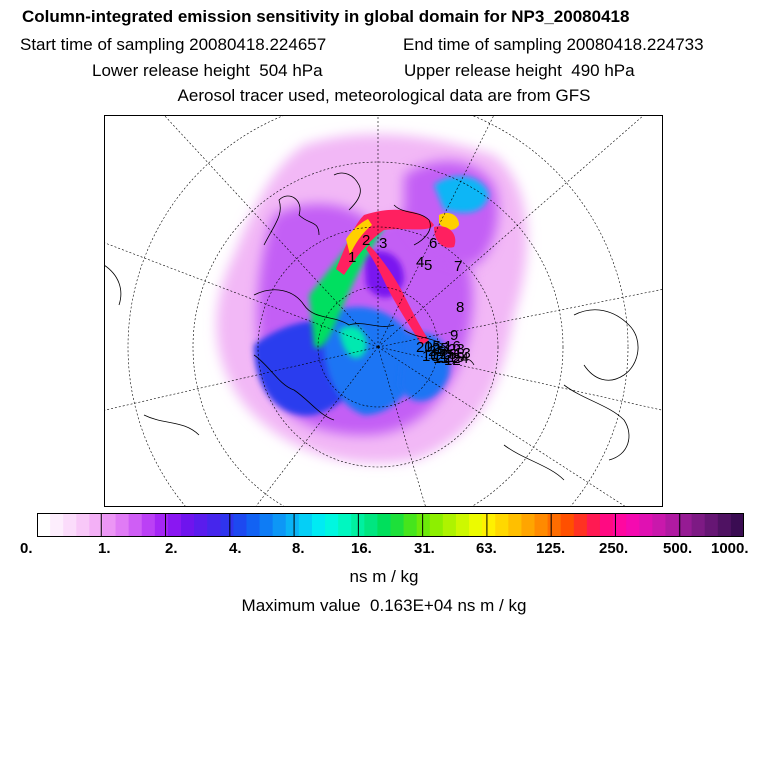  I want to click on trajectory-label: 18, so click(448, 354).